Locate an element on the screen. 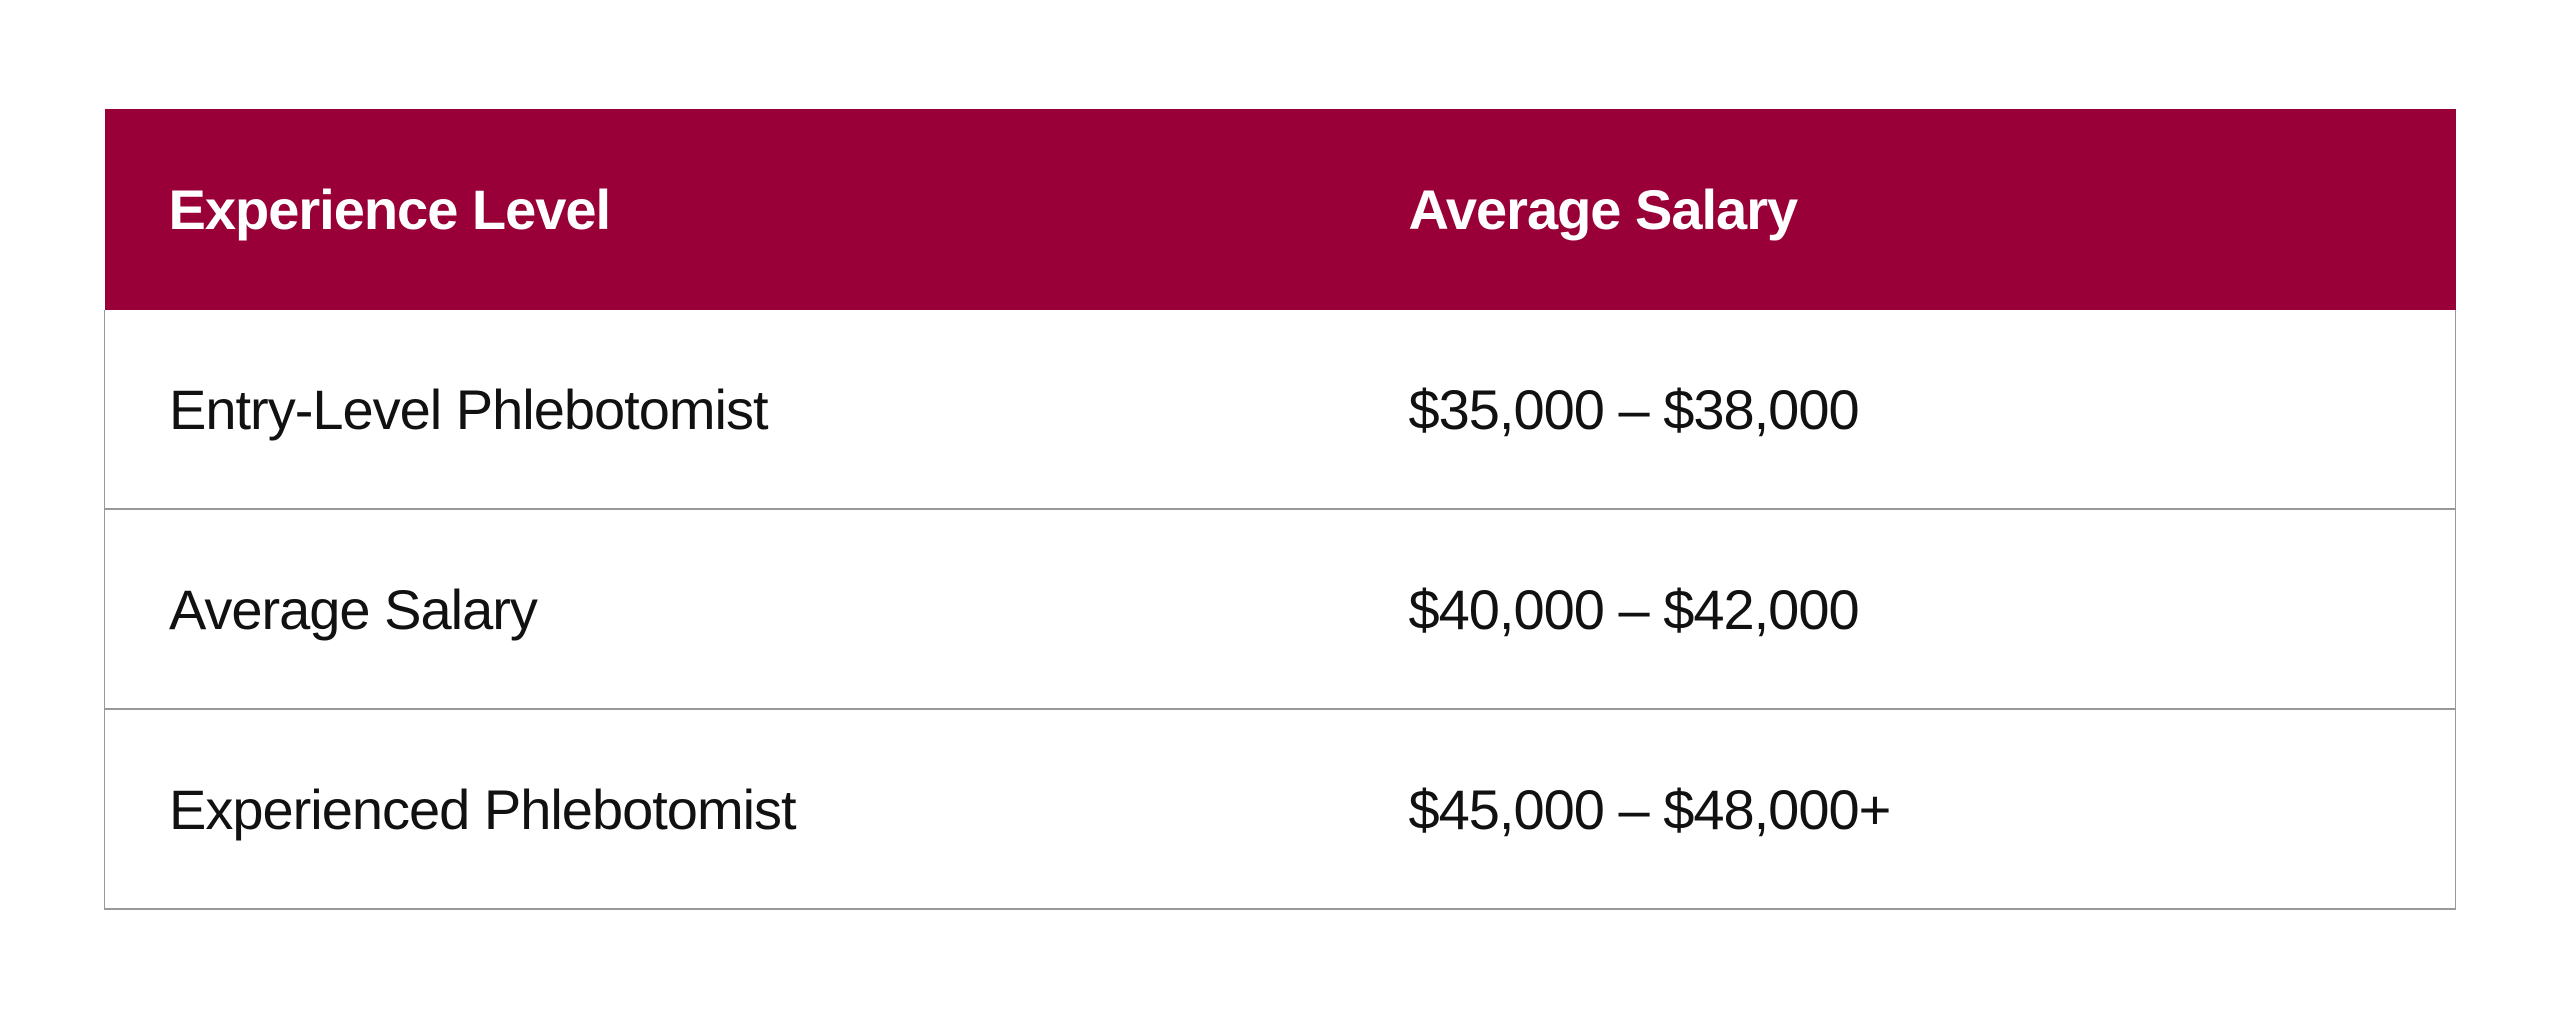  table-cell: $45,000 – $48,000+ is located at coordinates (1900, 809).